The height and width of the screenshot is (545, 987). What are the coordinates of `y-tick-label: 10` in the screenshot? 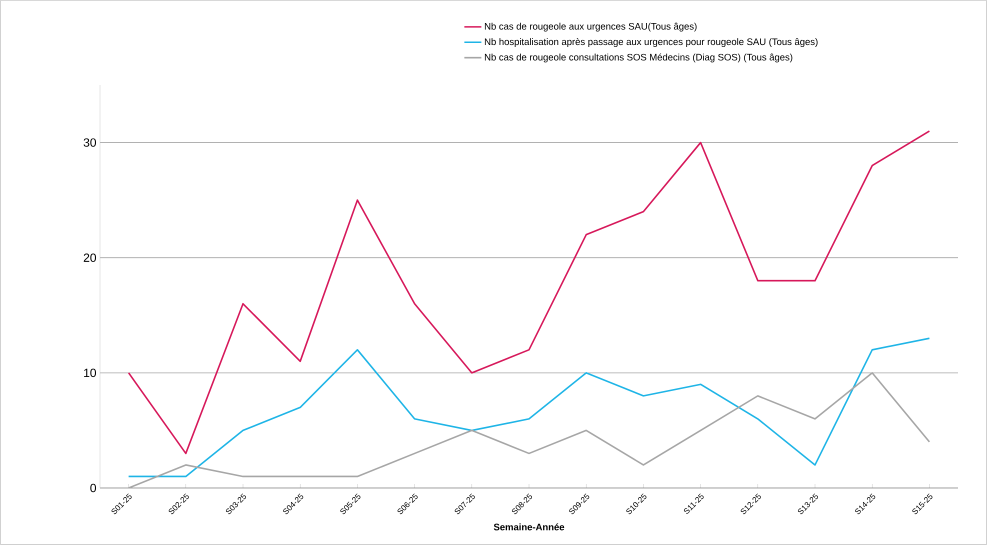 It's located at (90, 373).